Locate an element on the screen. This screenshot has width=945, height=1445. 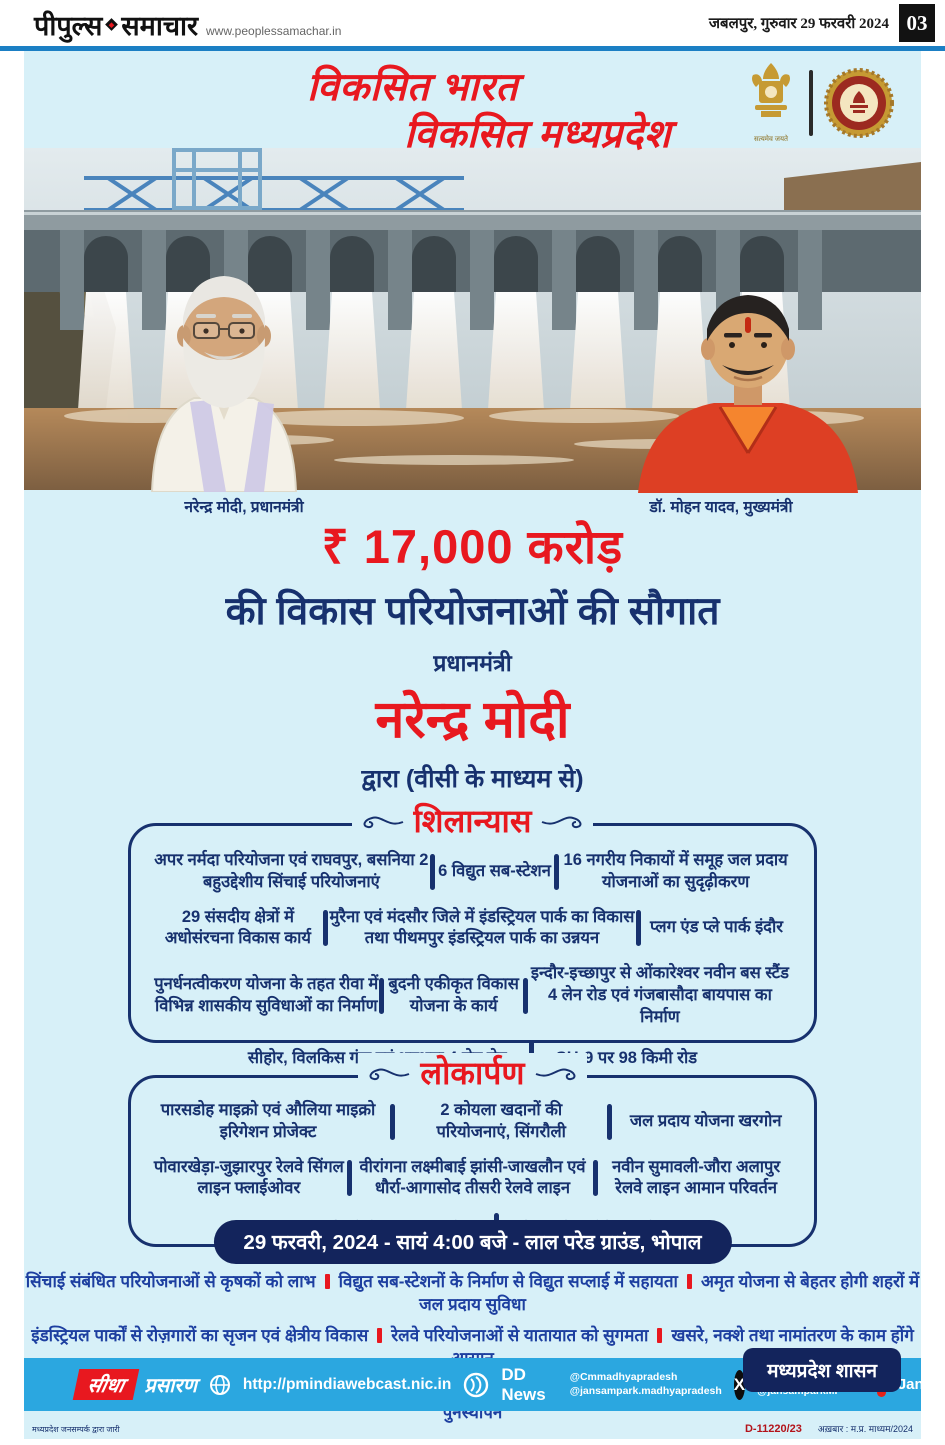
masthead-divider is located at coordinates (472, 48).